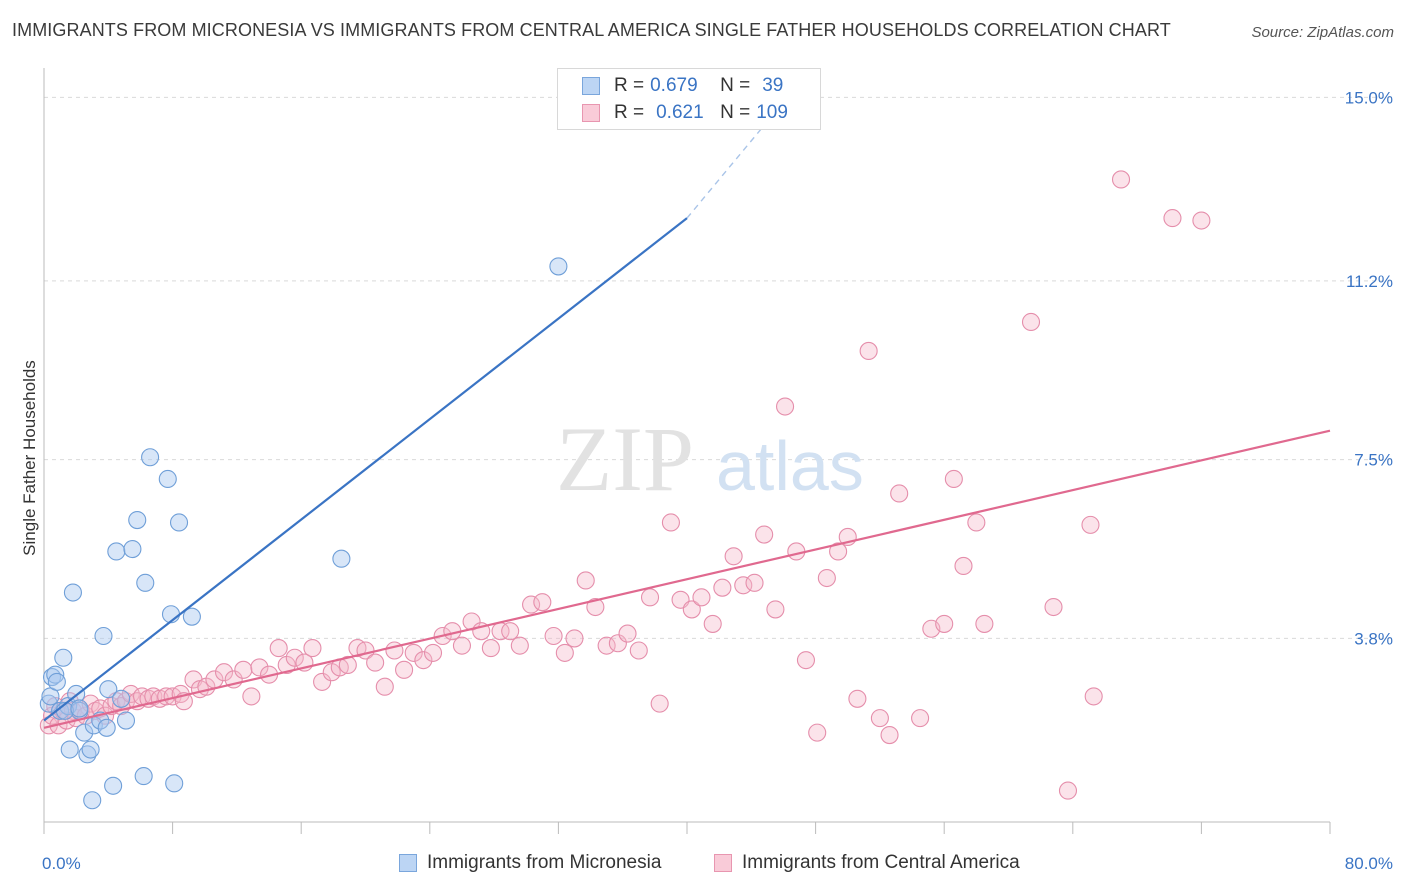  Describe the element at coordinates (1369, 97) in the screenshot. I see `y-tick-label: 15.0%` at that location.